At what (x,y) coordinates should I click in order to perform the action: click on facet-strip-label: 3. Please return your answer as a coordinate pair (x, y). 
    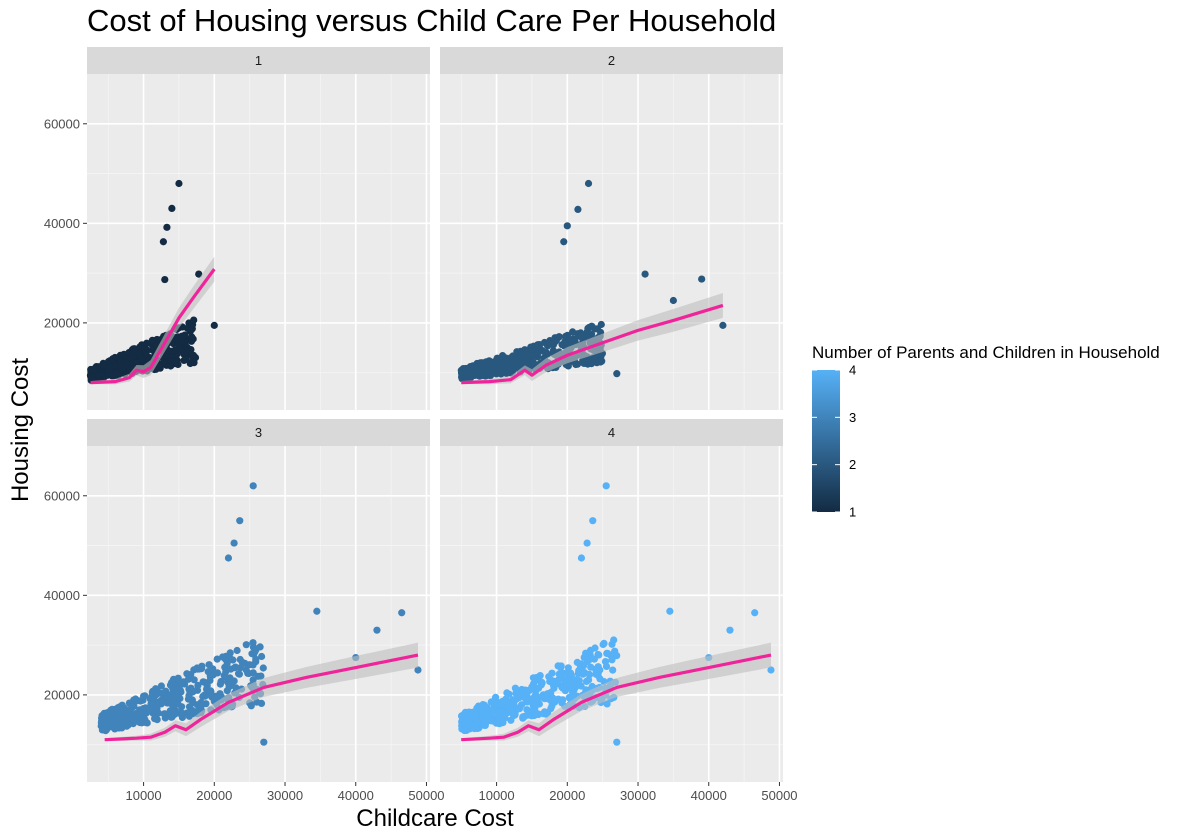
    Looking at the image, I should click on (258, 432).